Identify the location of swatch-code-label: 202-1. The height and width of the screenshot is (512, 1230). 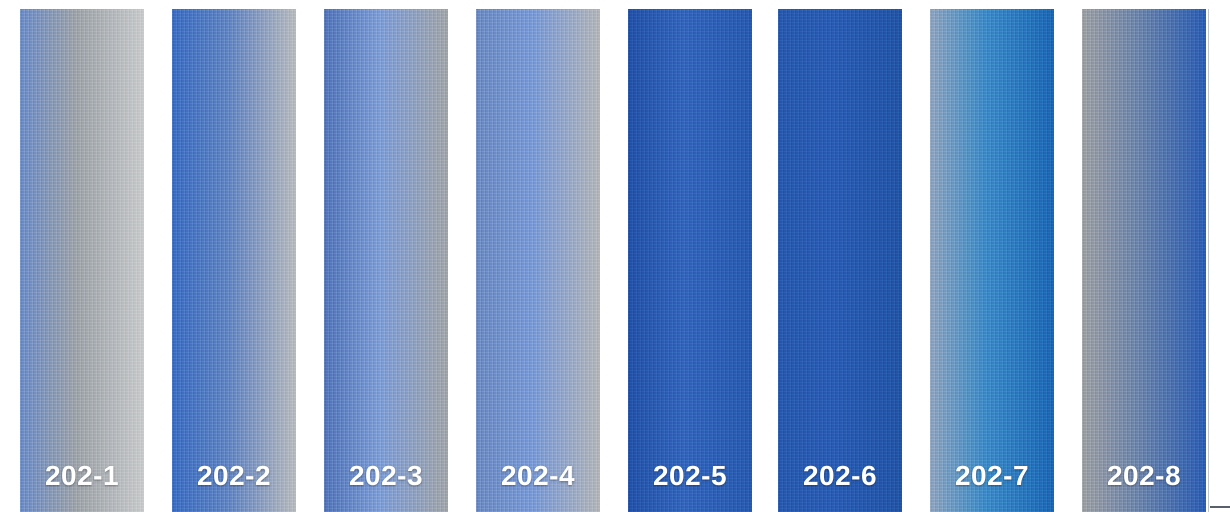
(82, 475).